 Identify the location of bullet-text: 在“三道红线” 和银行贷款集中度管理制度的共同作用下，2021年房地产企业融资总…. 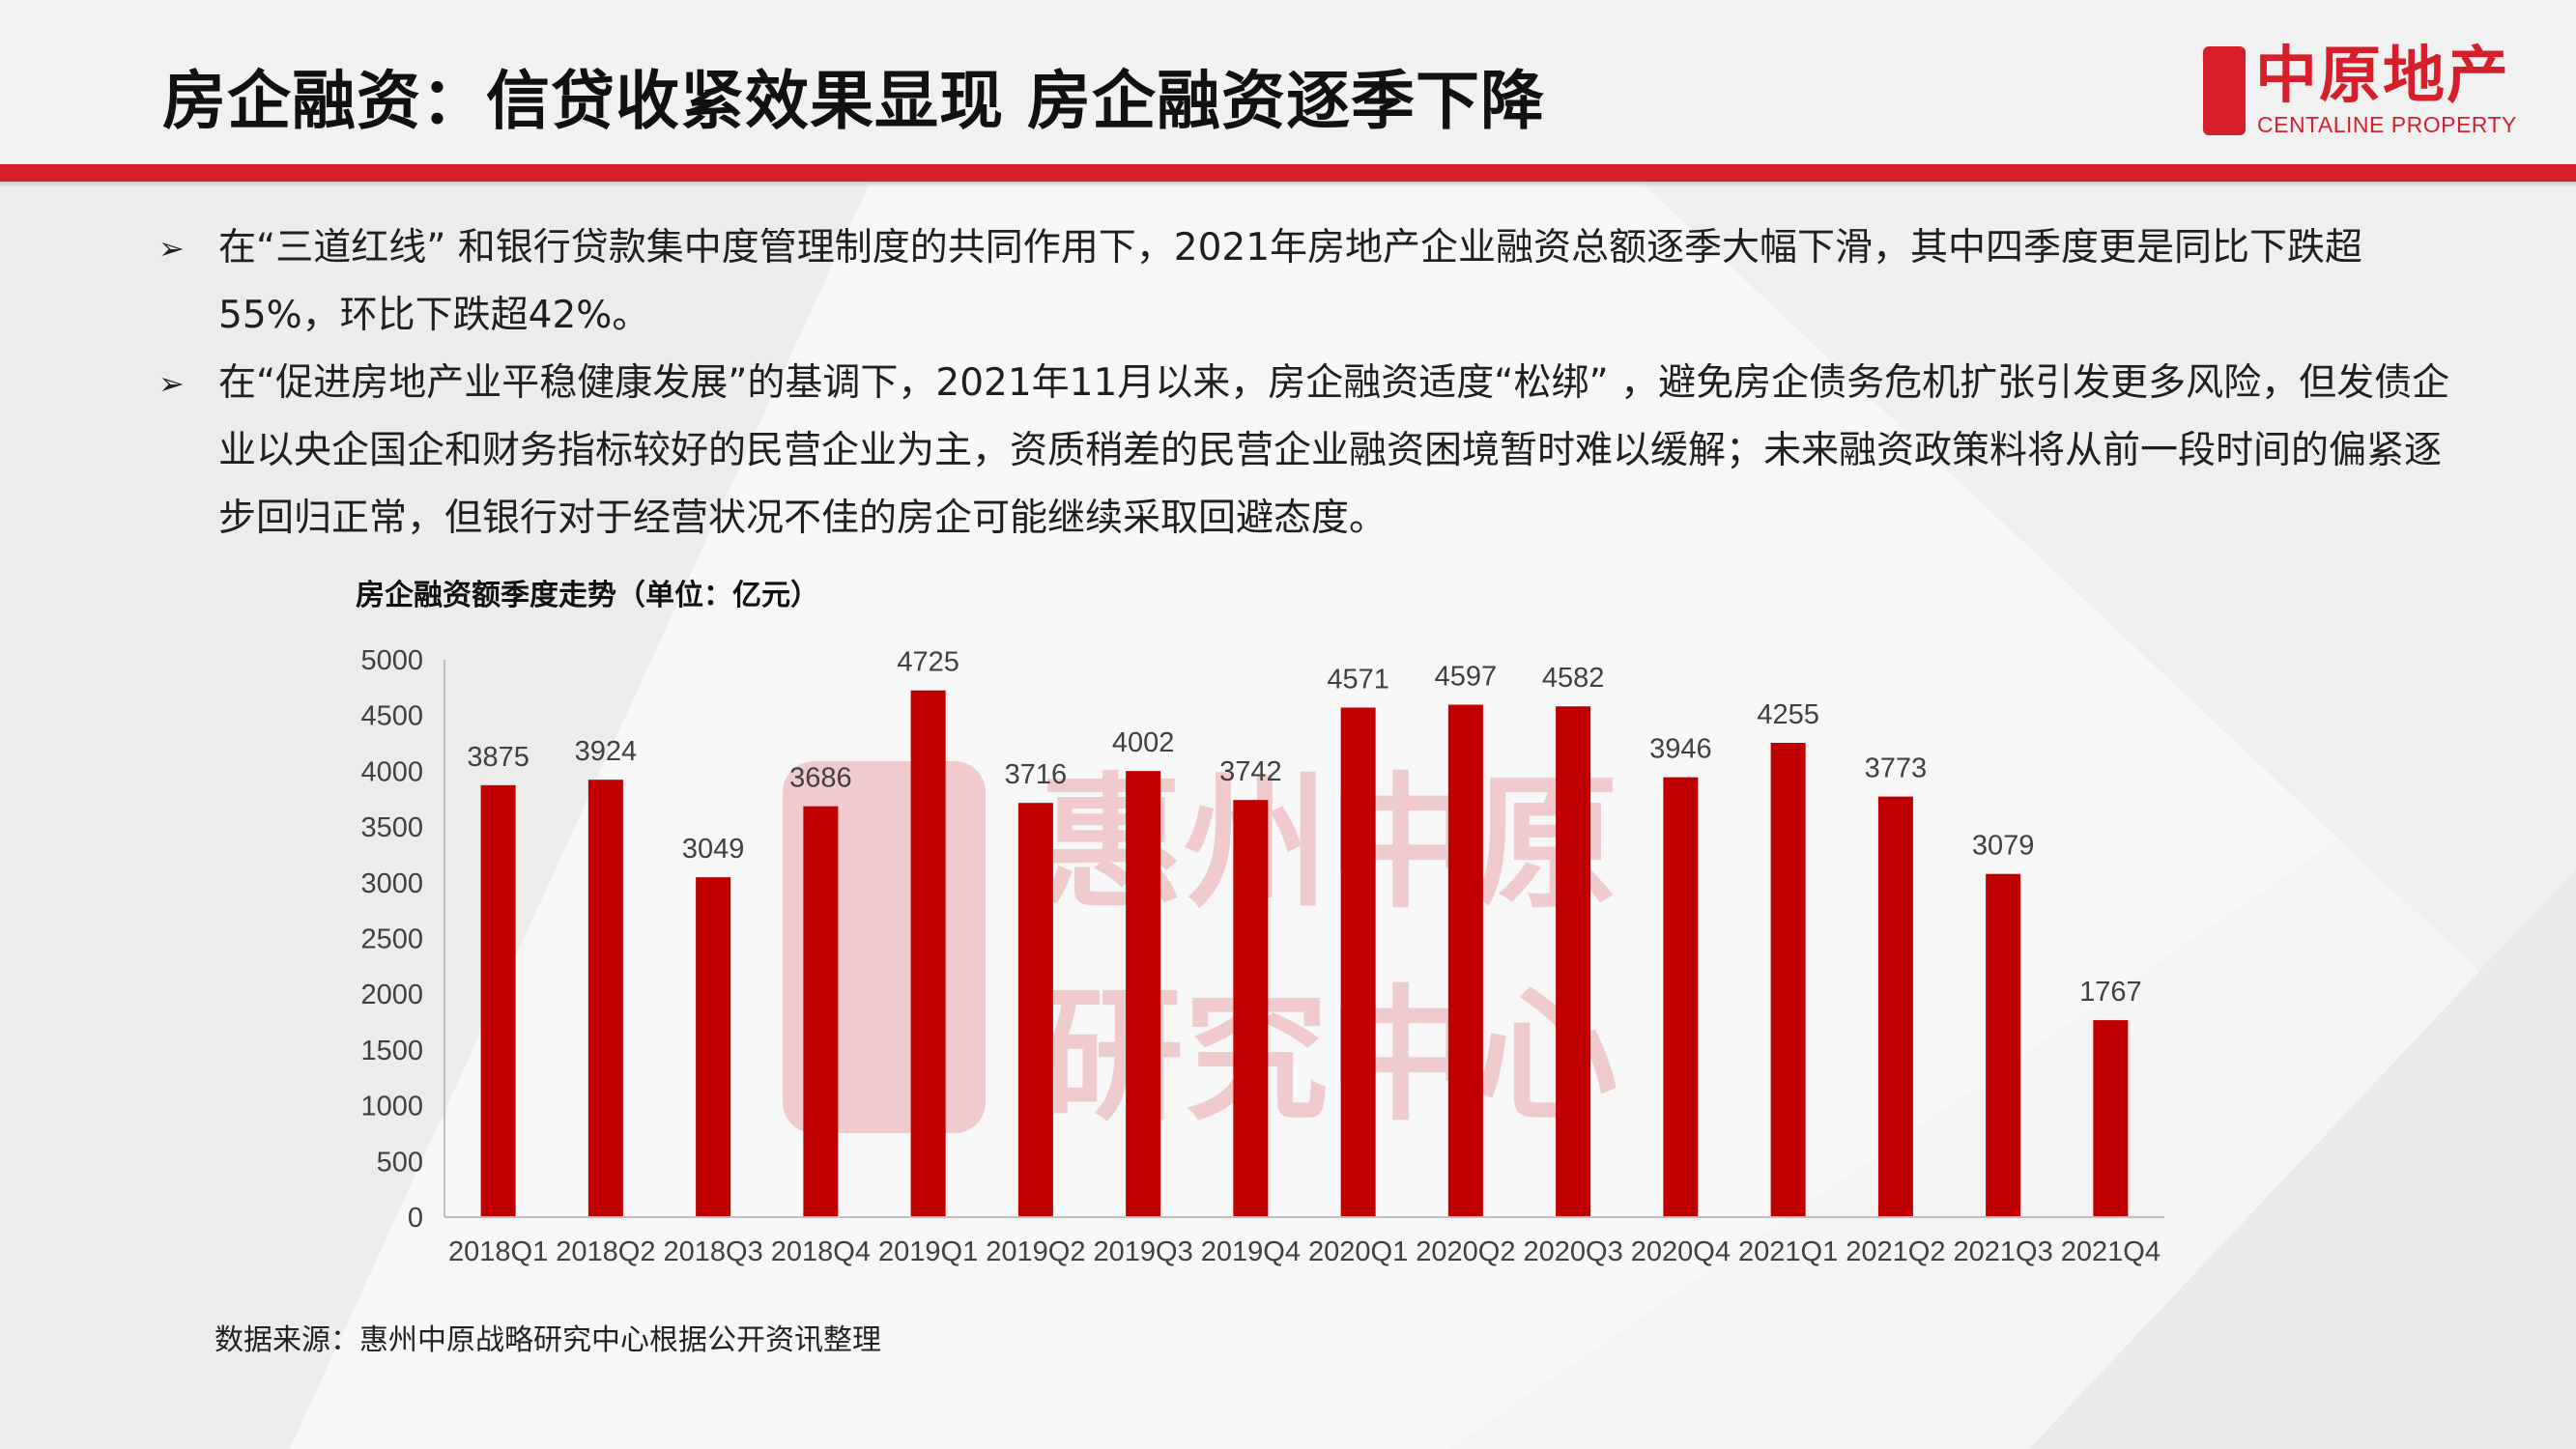
(1291, 281).